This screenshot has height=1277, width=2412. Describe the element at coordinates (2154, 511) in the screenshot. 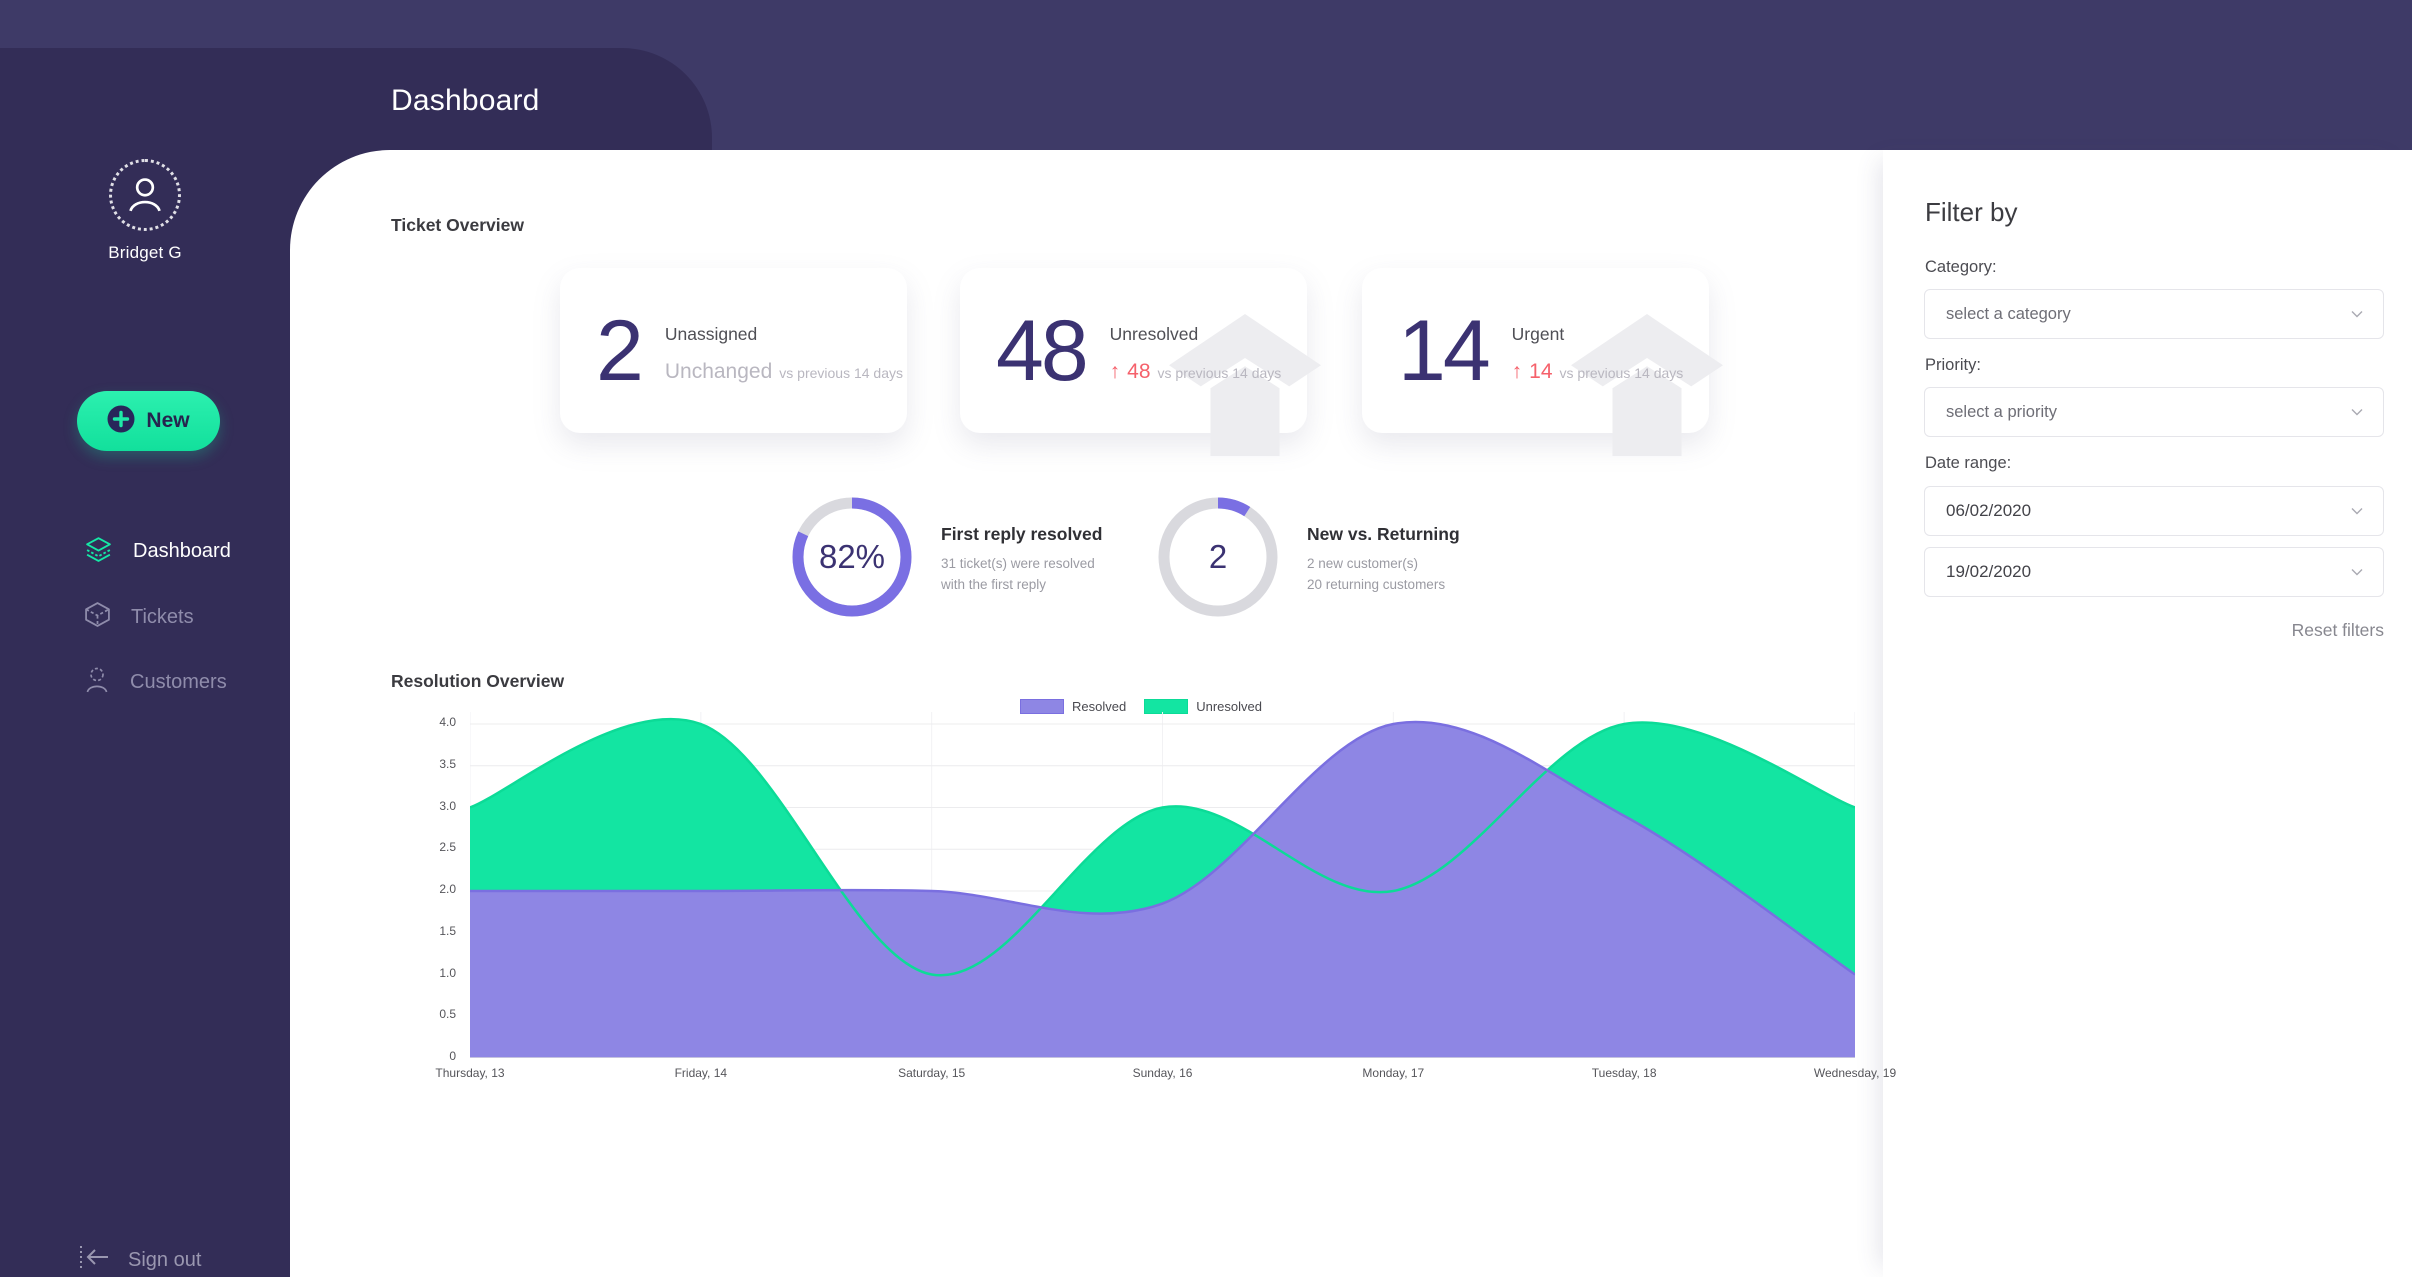

I see `date-from-input: 06/02/2020` at that location.